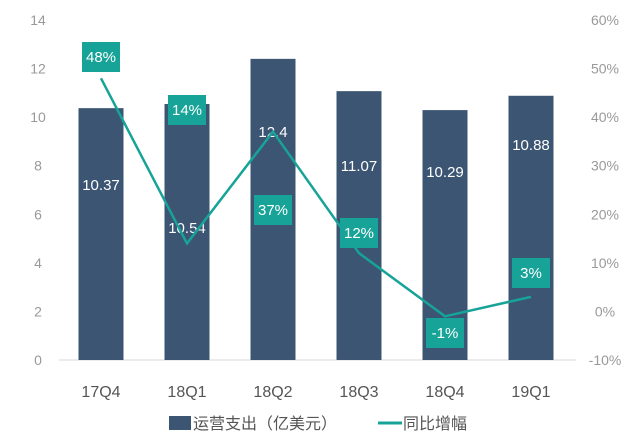 This screenshot has width=641, height=443. Describe the element at coordinates (101, 234) in the screenshot. I see `bar-17Q4` at that location.